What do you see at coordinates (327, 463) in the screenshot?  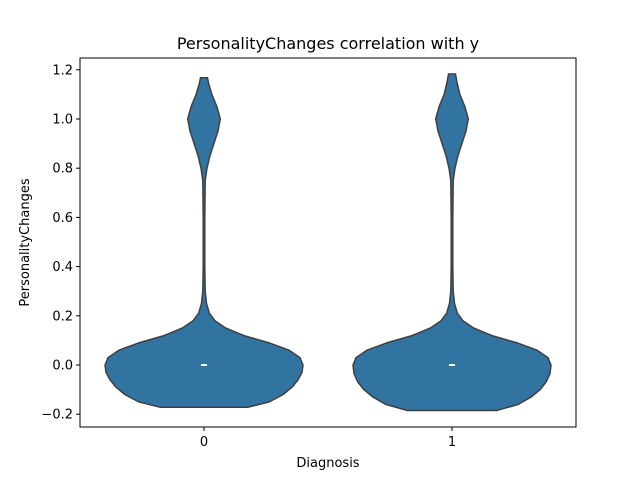 I see `x-axis-label: Diagnosis` at bounding box center [327, 463].